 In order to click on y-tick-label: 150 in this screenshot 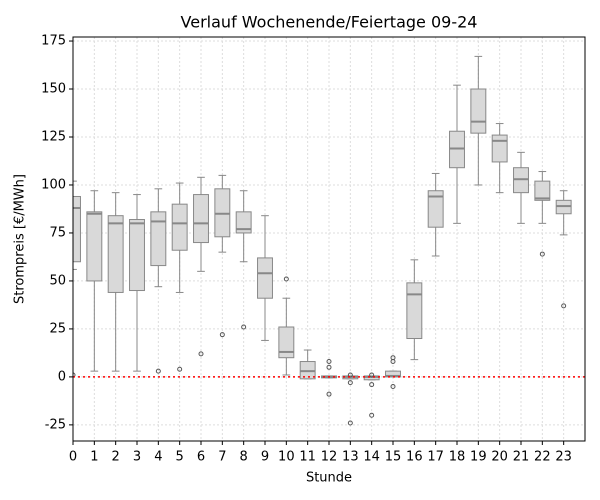, I will do `click(53, 89)`.